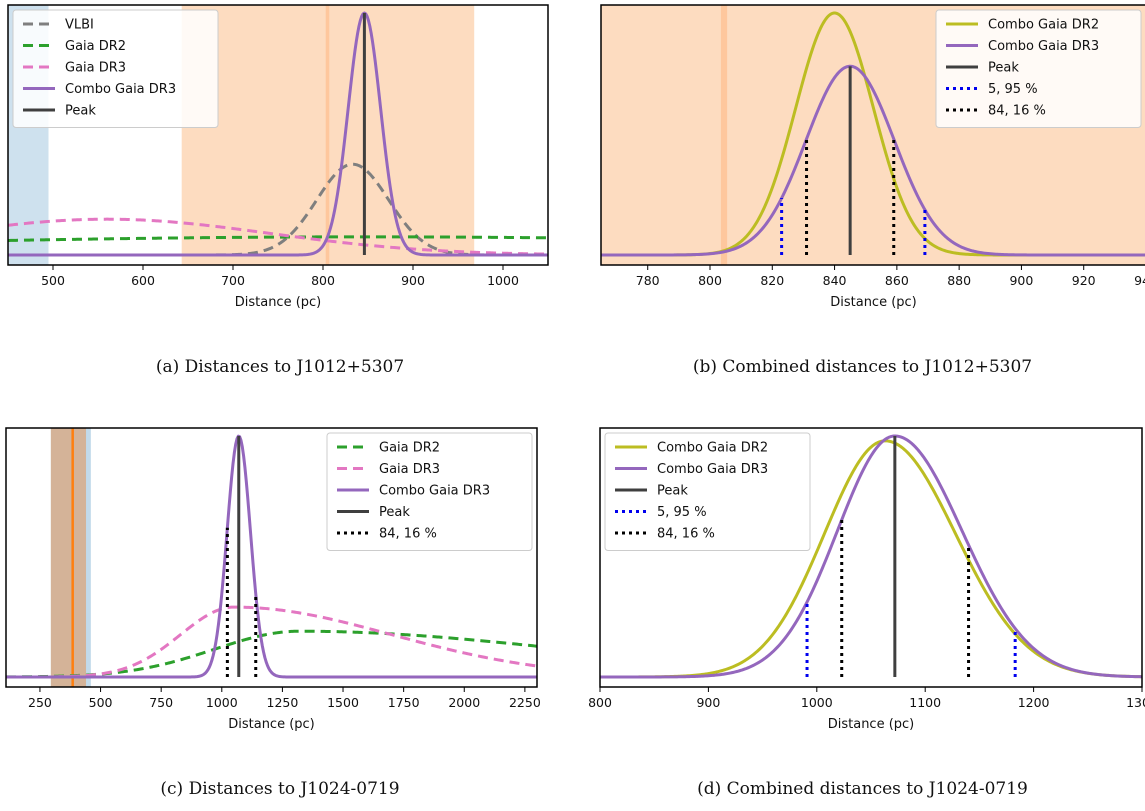 Image resolution: width=1145 pixels, height=811 pixels. What do you see at coordinates (1034, 702) in the screenshot?
I see `x-tick-label-4: 1200` at bounding box center [1034, 702].